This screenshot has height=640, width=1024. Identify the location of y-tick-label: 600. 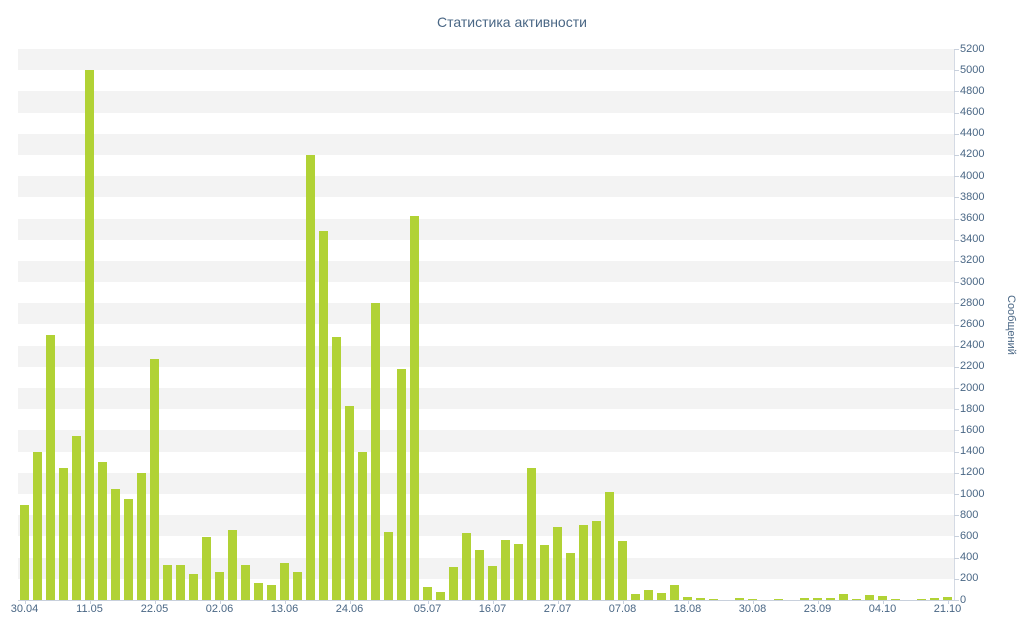
(969, 535).